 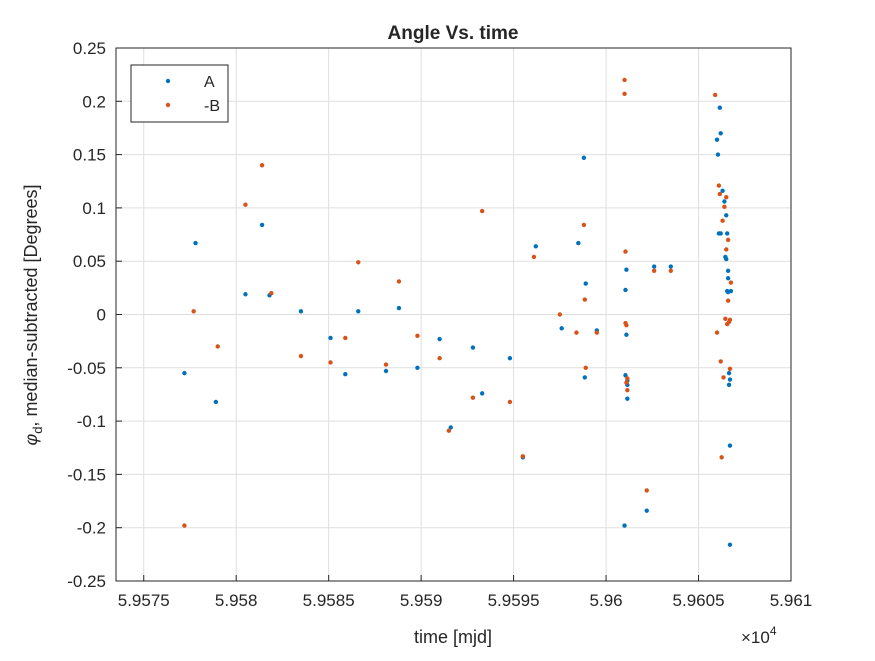 I want to click on y-tick-label: 0.25, so click(x=89, y=48).